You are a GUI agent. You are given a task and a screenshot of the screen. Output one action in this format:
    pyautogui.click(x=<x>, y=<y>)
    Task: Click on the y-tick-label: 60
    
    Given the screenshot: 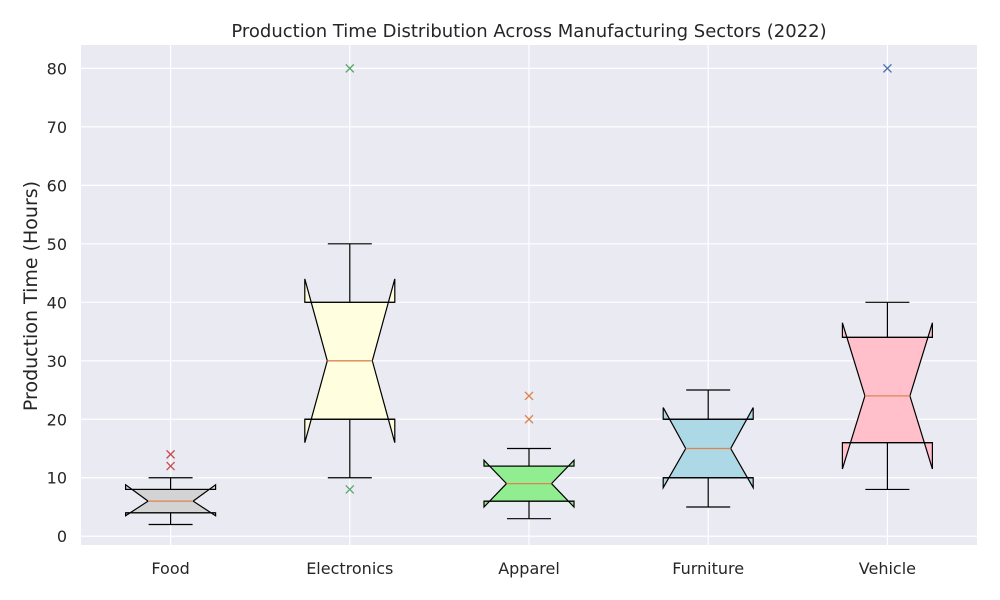 What is the action you would take?
    pyautogui.click(x=57, y=185)
    